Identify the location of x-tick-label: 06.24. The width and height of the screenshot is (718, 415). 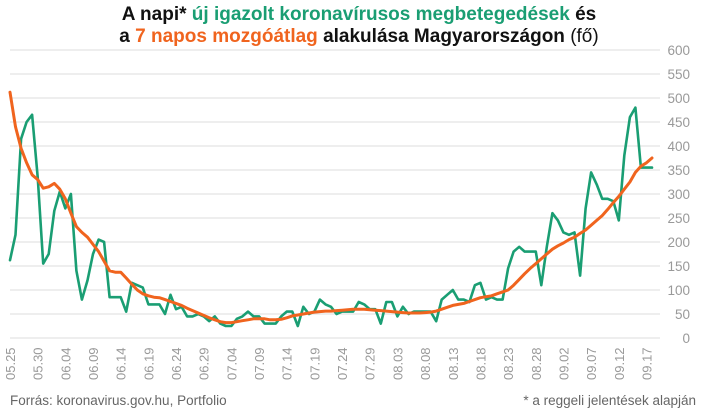
(176, 363).